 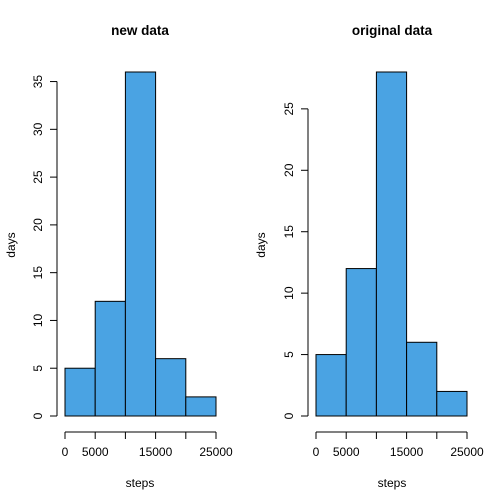 What do you see at coordinates (38, 129) in the screenshot?
I see `y-tick-label: 30` at bounding box center [38, 129].